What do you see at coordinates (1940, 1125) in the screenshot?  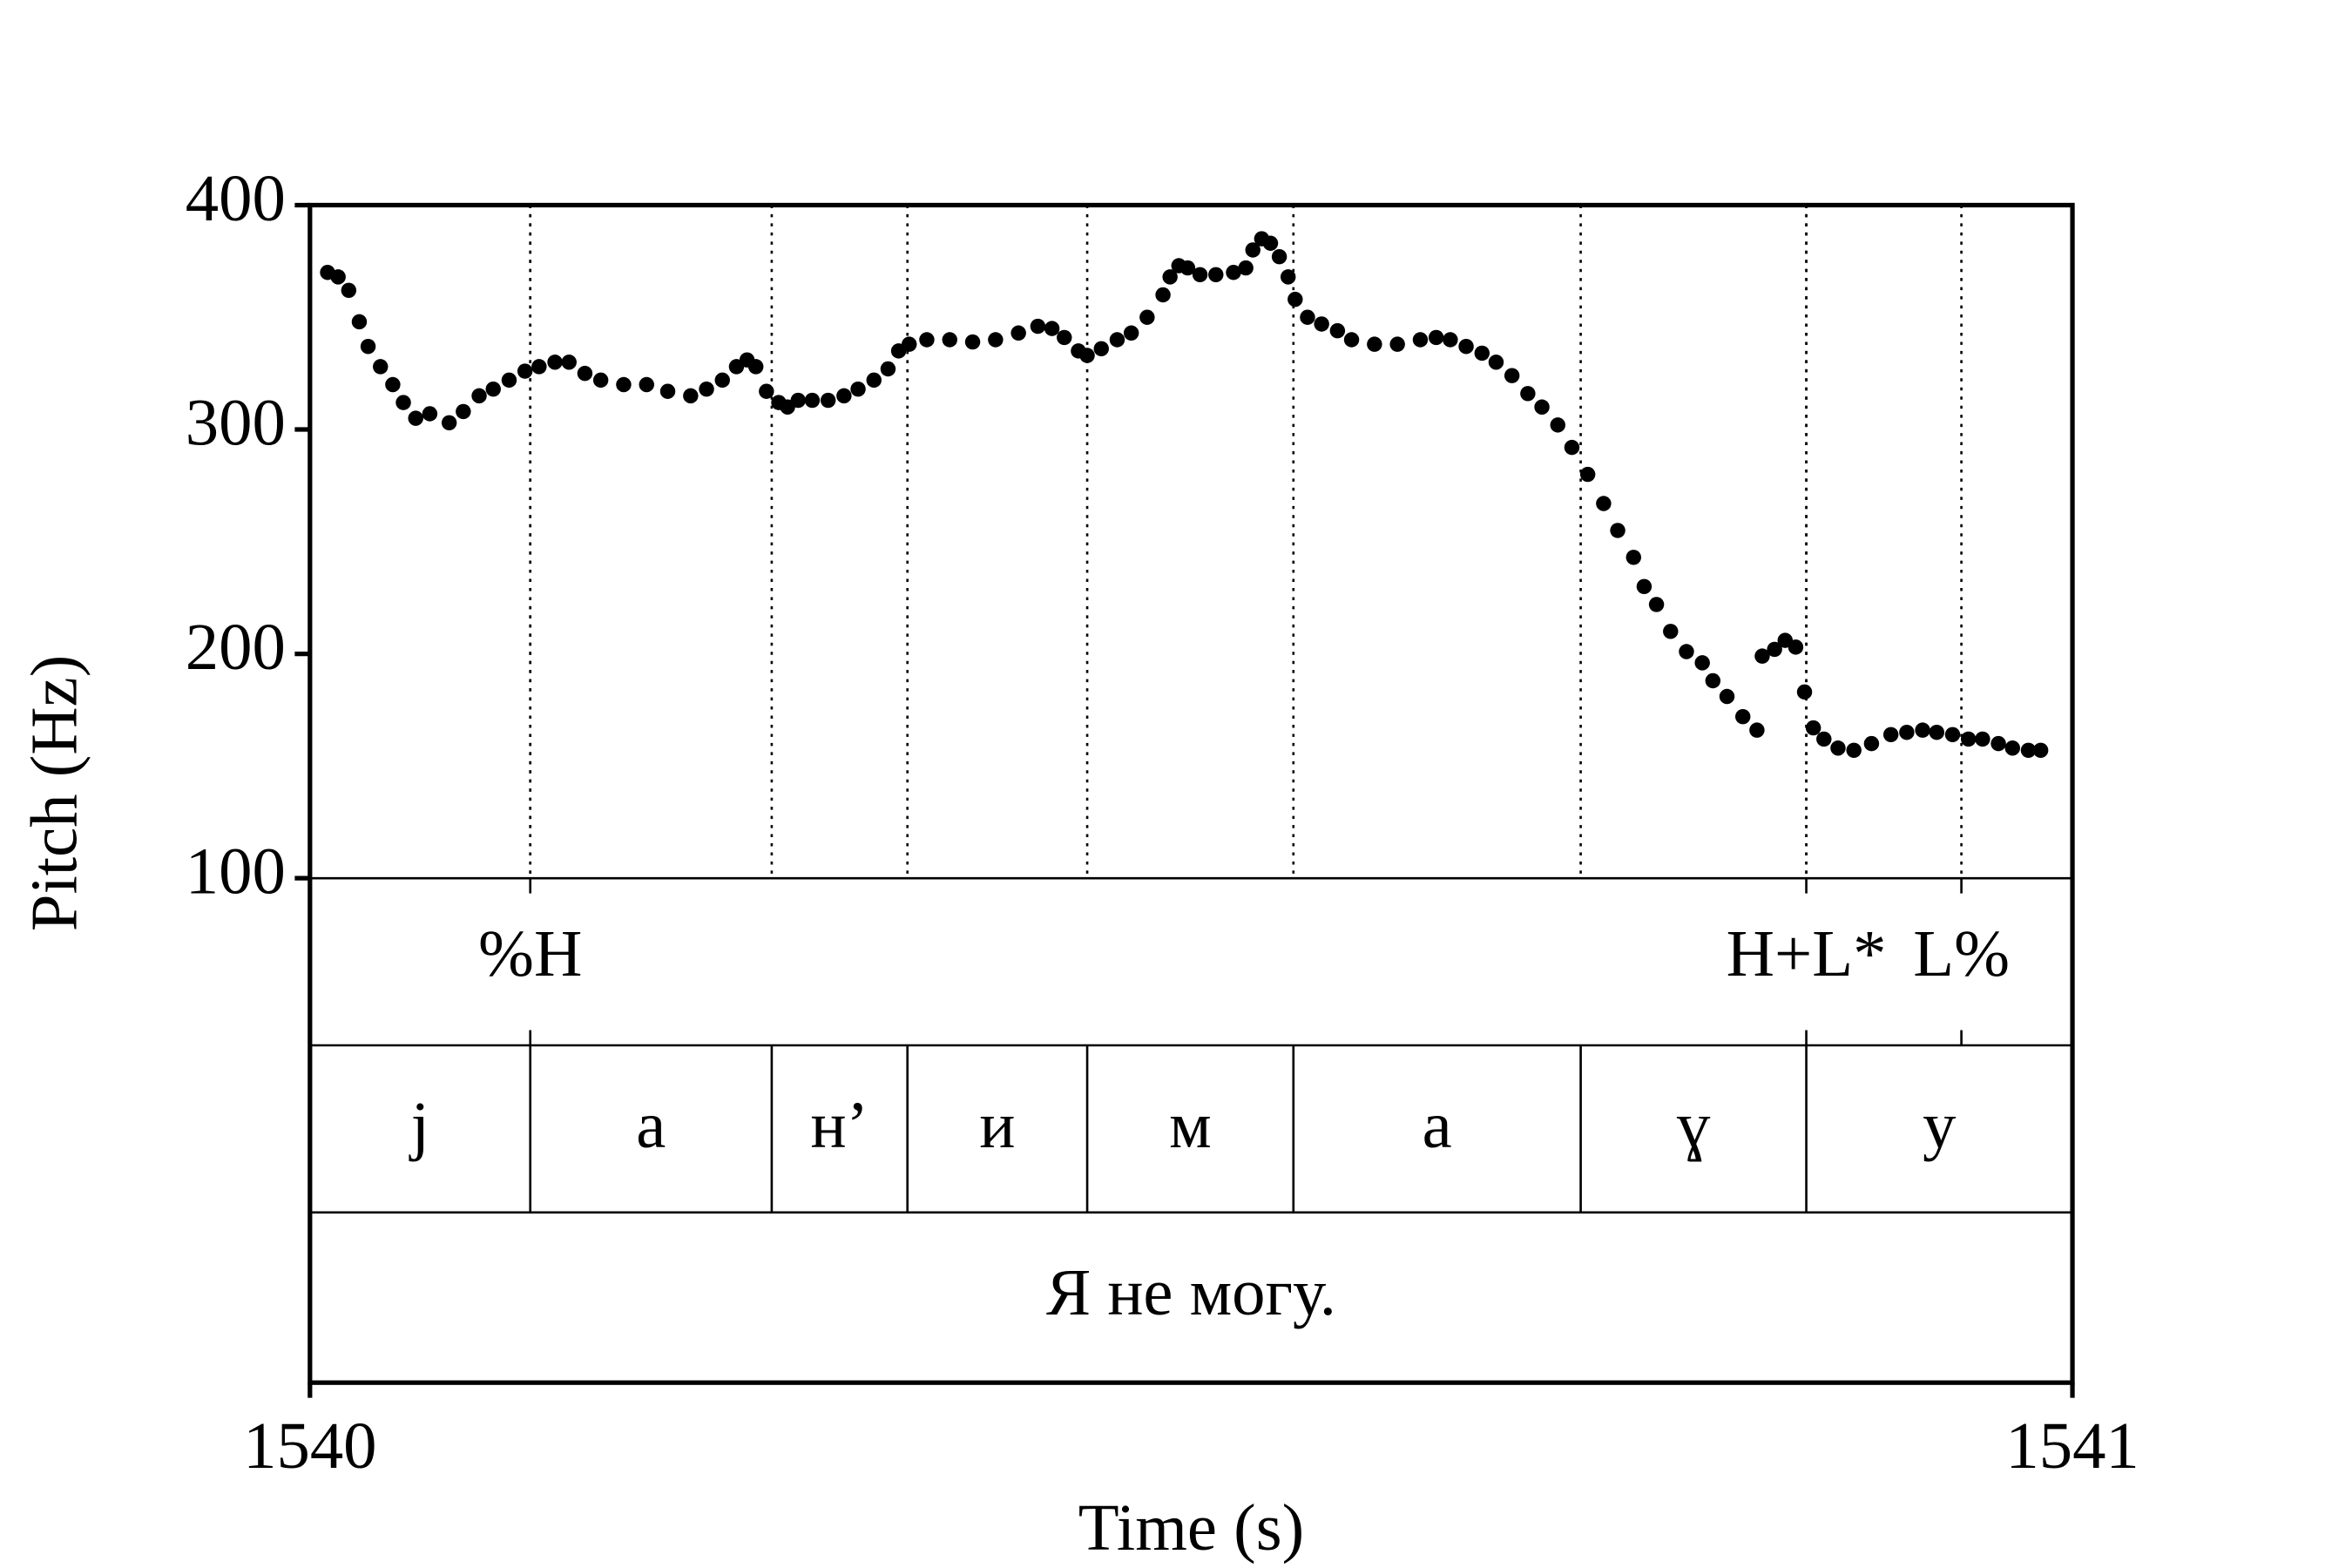 I see `segment-label: y` at bounding box center [1940, 1125].